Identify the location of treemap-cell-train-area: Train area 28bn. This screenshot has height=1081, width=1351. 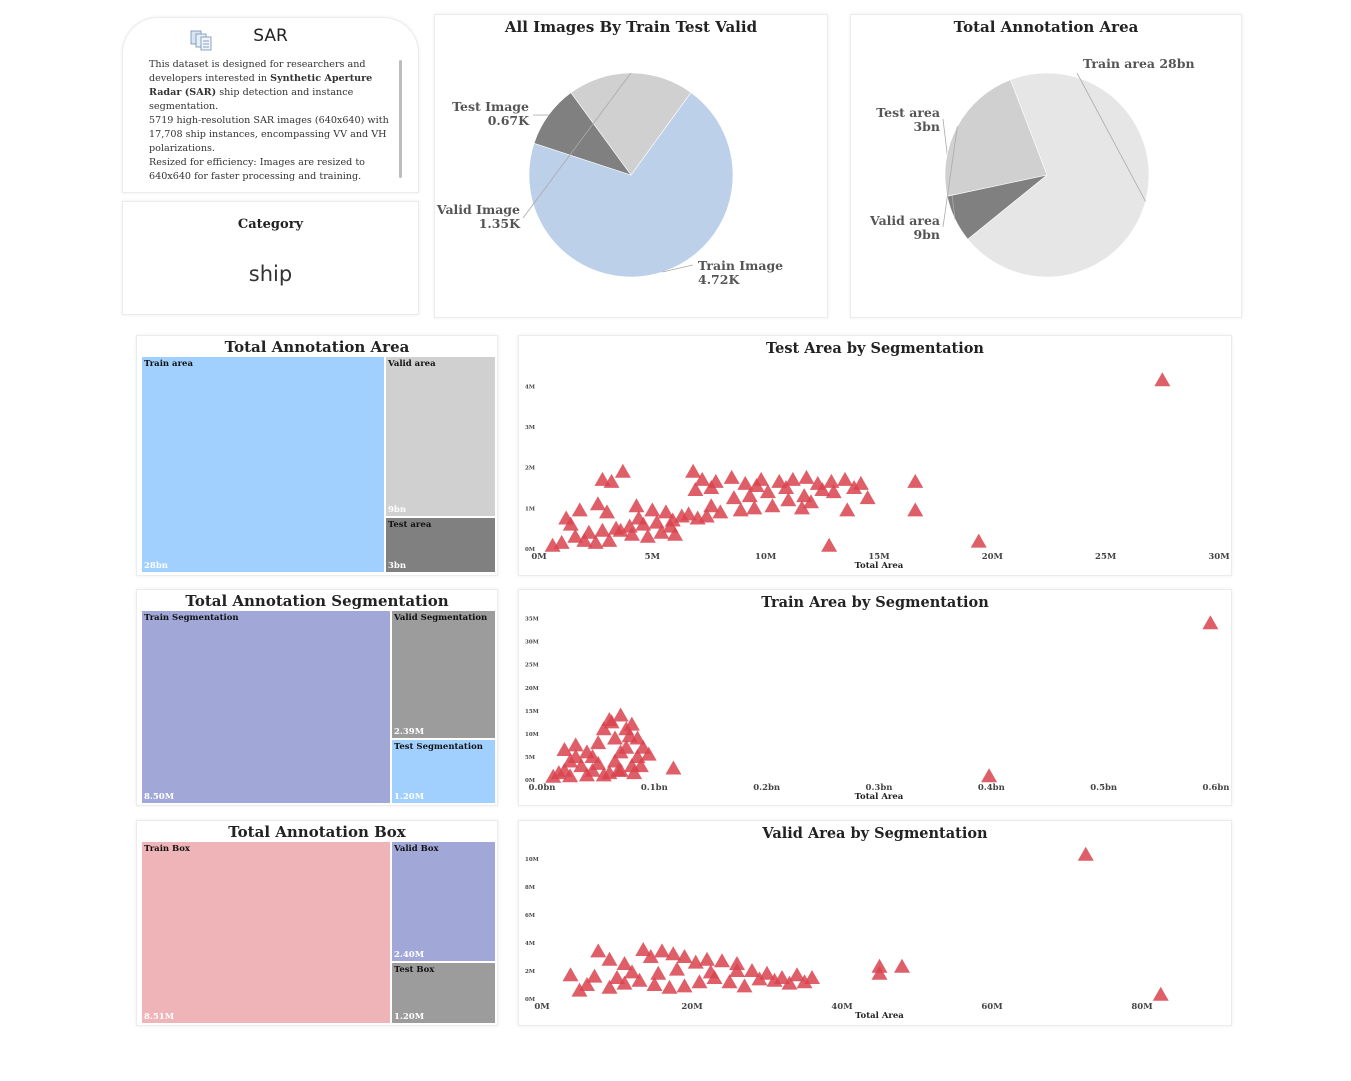
(263, 464).